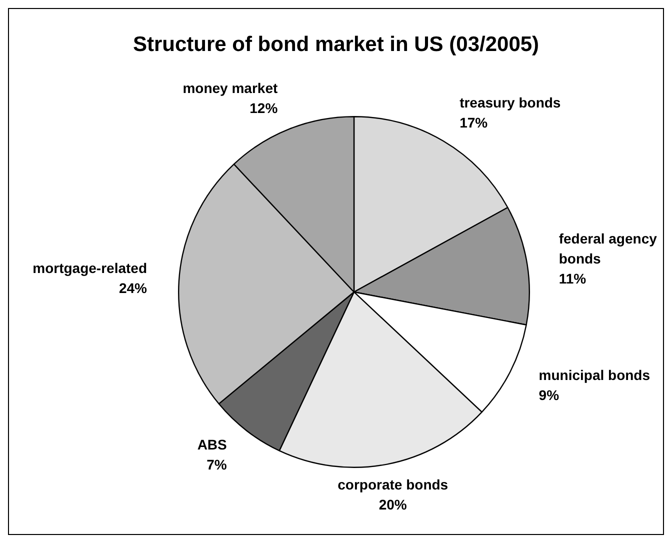  Describe the element at coordinates (90, 268) in the screenshot. I see `slice-label: mortgage-related` at that location.